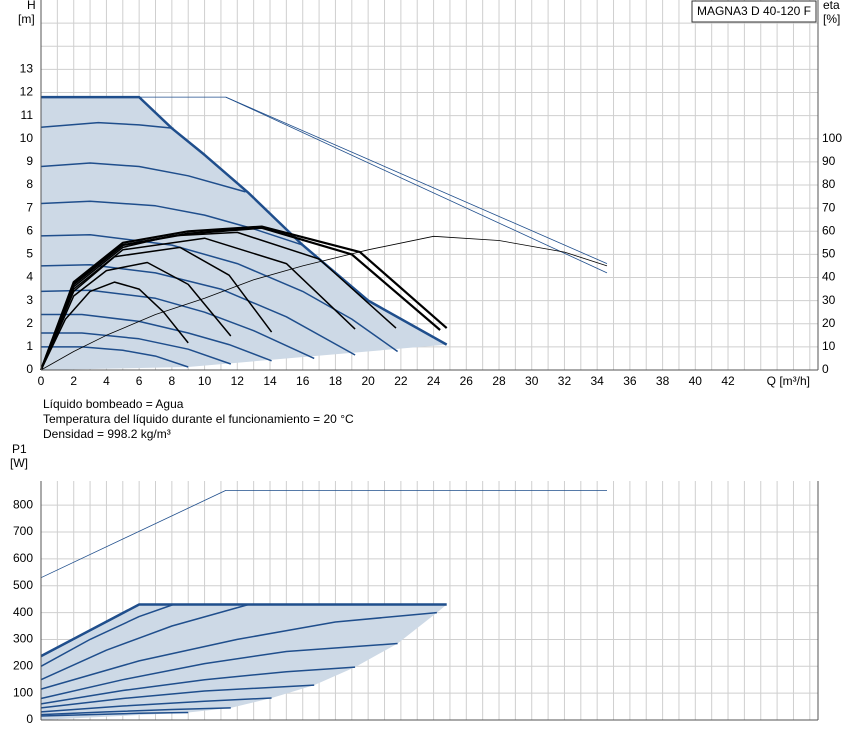 The image size is (847, 742). I want to click on x-tick-label: 36, so click(630, 381).